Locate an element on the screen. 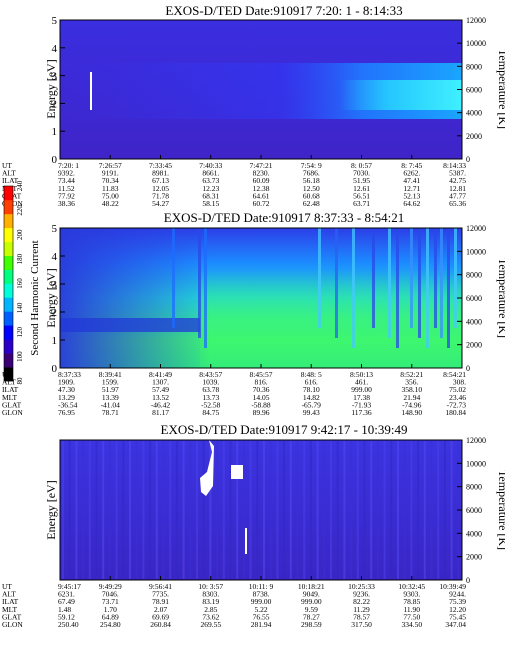 Image resolution: width=505 pixels, height=649 pixels. right-tick-label: 2000 is located at coordinates (474, 557).